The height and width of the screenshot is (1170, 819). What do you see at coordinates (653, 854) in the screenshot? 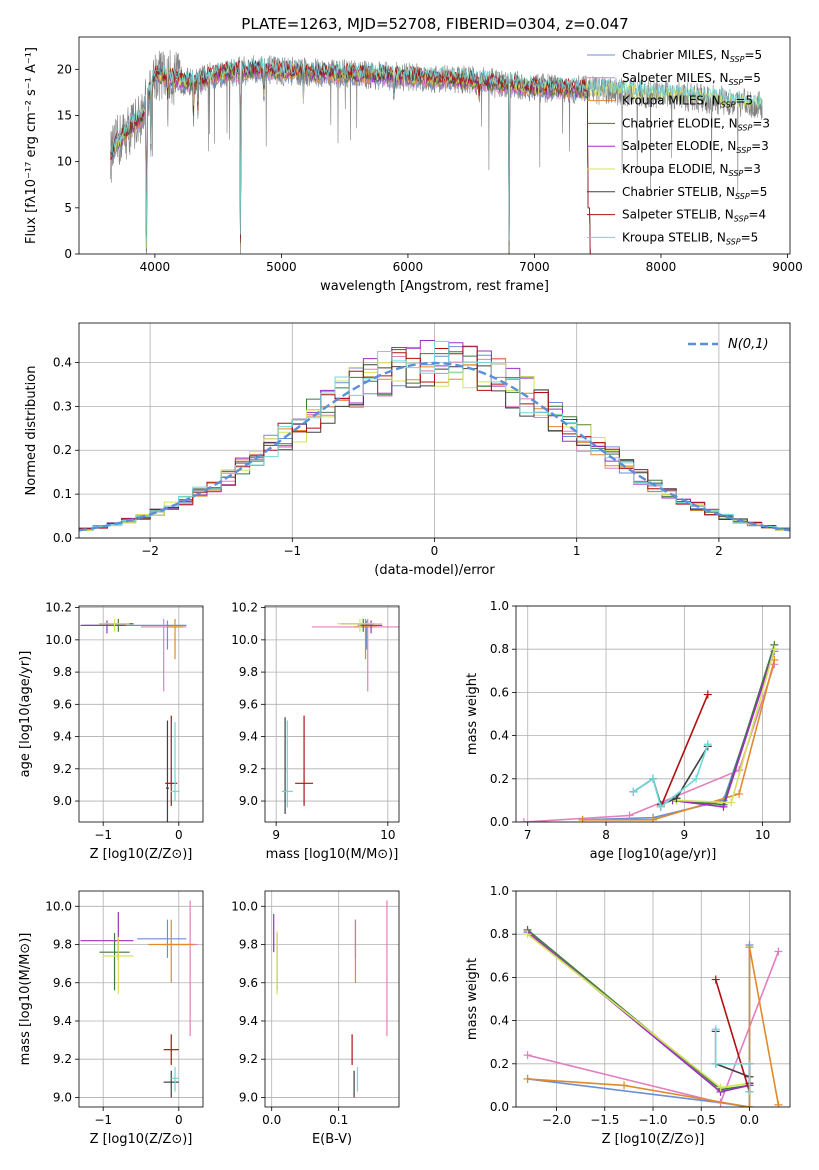
I see `x-axis-label: age [log10(age/yr)]` at bounding box center [653, 854].